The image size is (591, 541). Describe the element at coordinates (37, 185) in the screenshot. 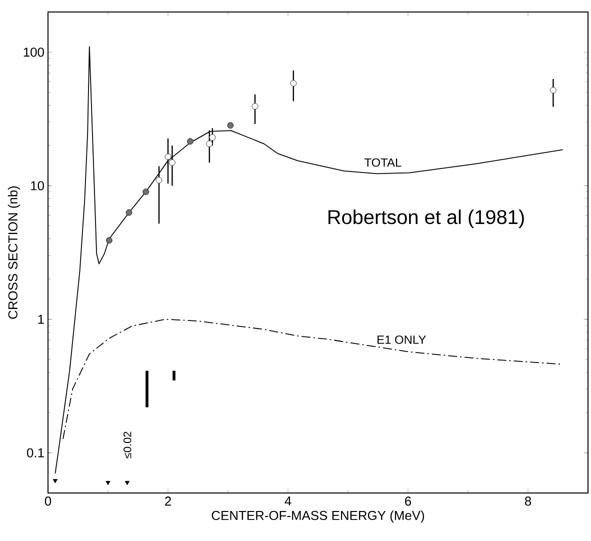

I see `y-tick-label: 10` at that location.